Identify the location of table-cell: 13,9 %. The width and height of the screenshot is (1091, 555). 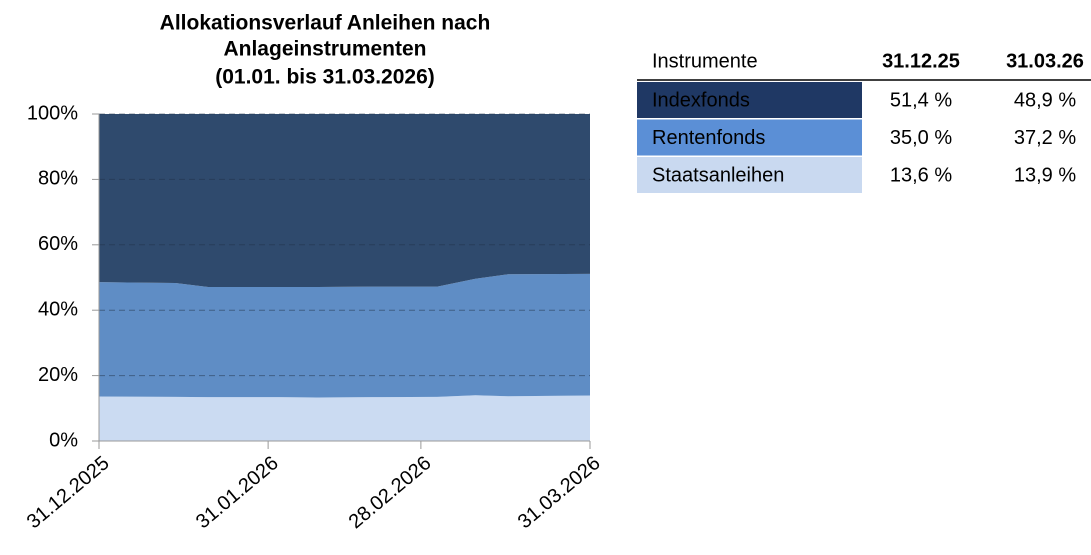
(1045, 175).